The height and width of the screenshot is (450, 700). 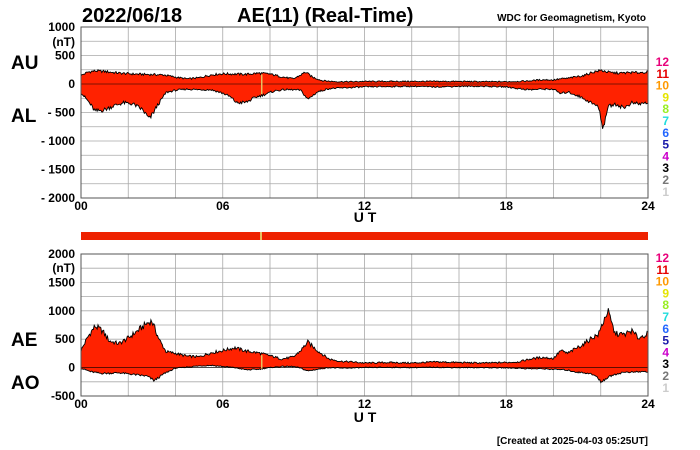 What do you see at coordinates (24, 116) in the screenshot?
I see `al-side-label: AL` at bounding box center [24, 116].